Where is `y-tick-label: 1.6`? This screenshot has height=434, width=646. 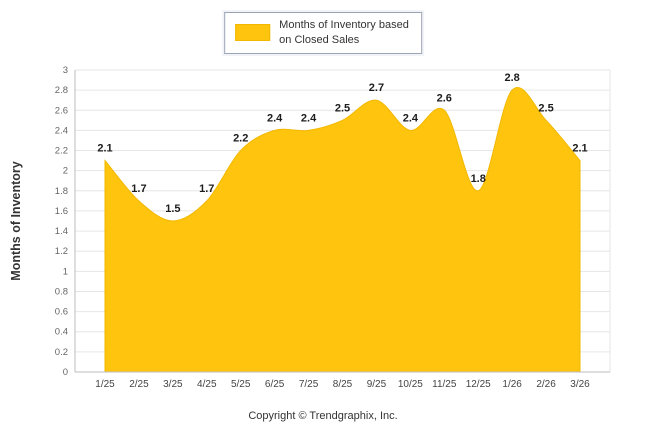
y-tick-label: 1.6 is located at coordinates (61, 211).